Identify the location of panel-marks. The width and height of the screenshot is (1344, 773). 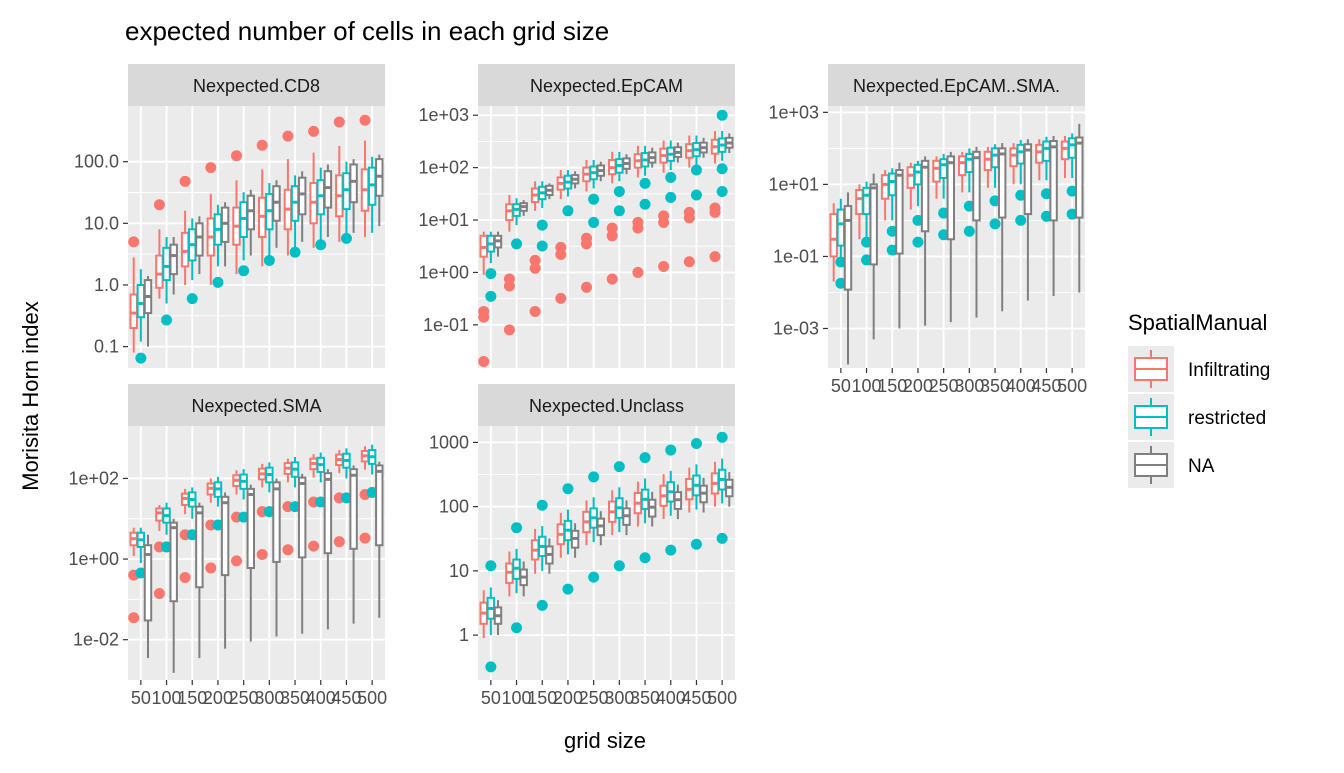
(256, 558).